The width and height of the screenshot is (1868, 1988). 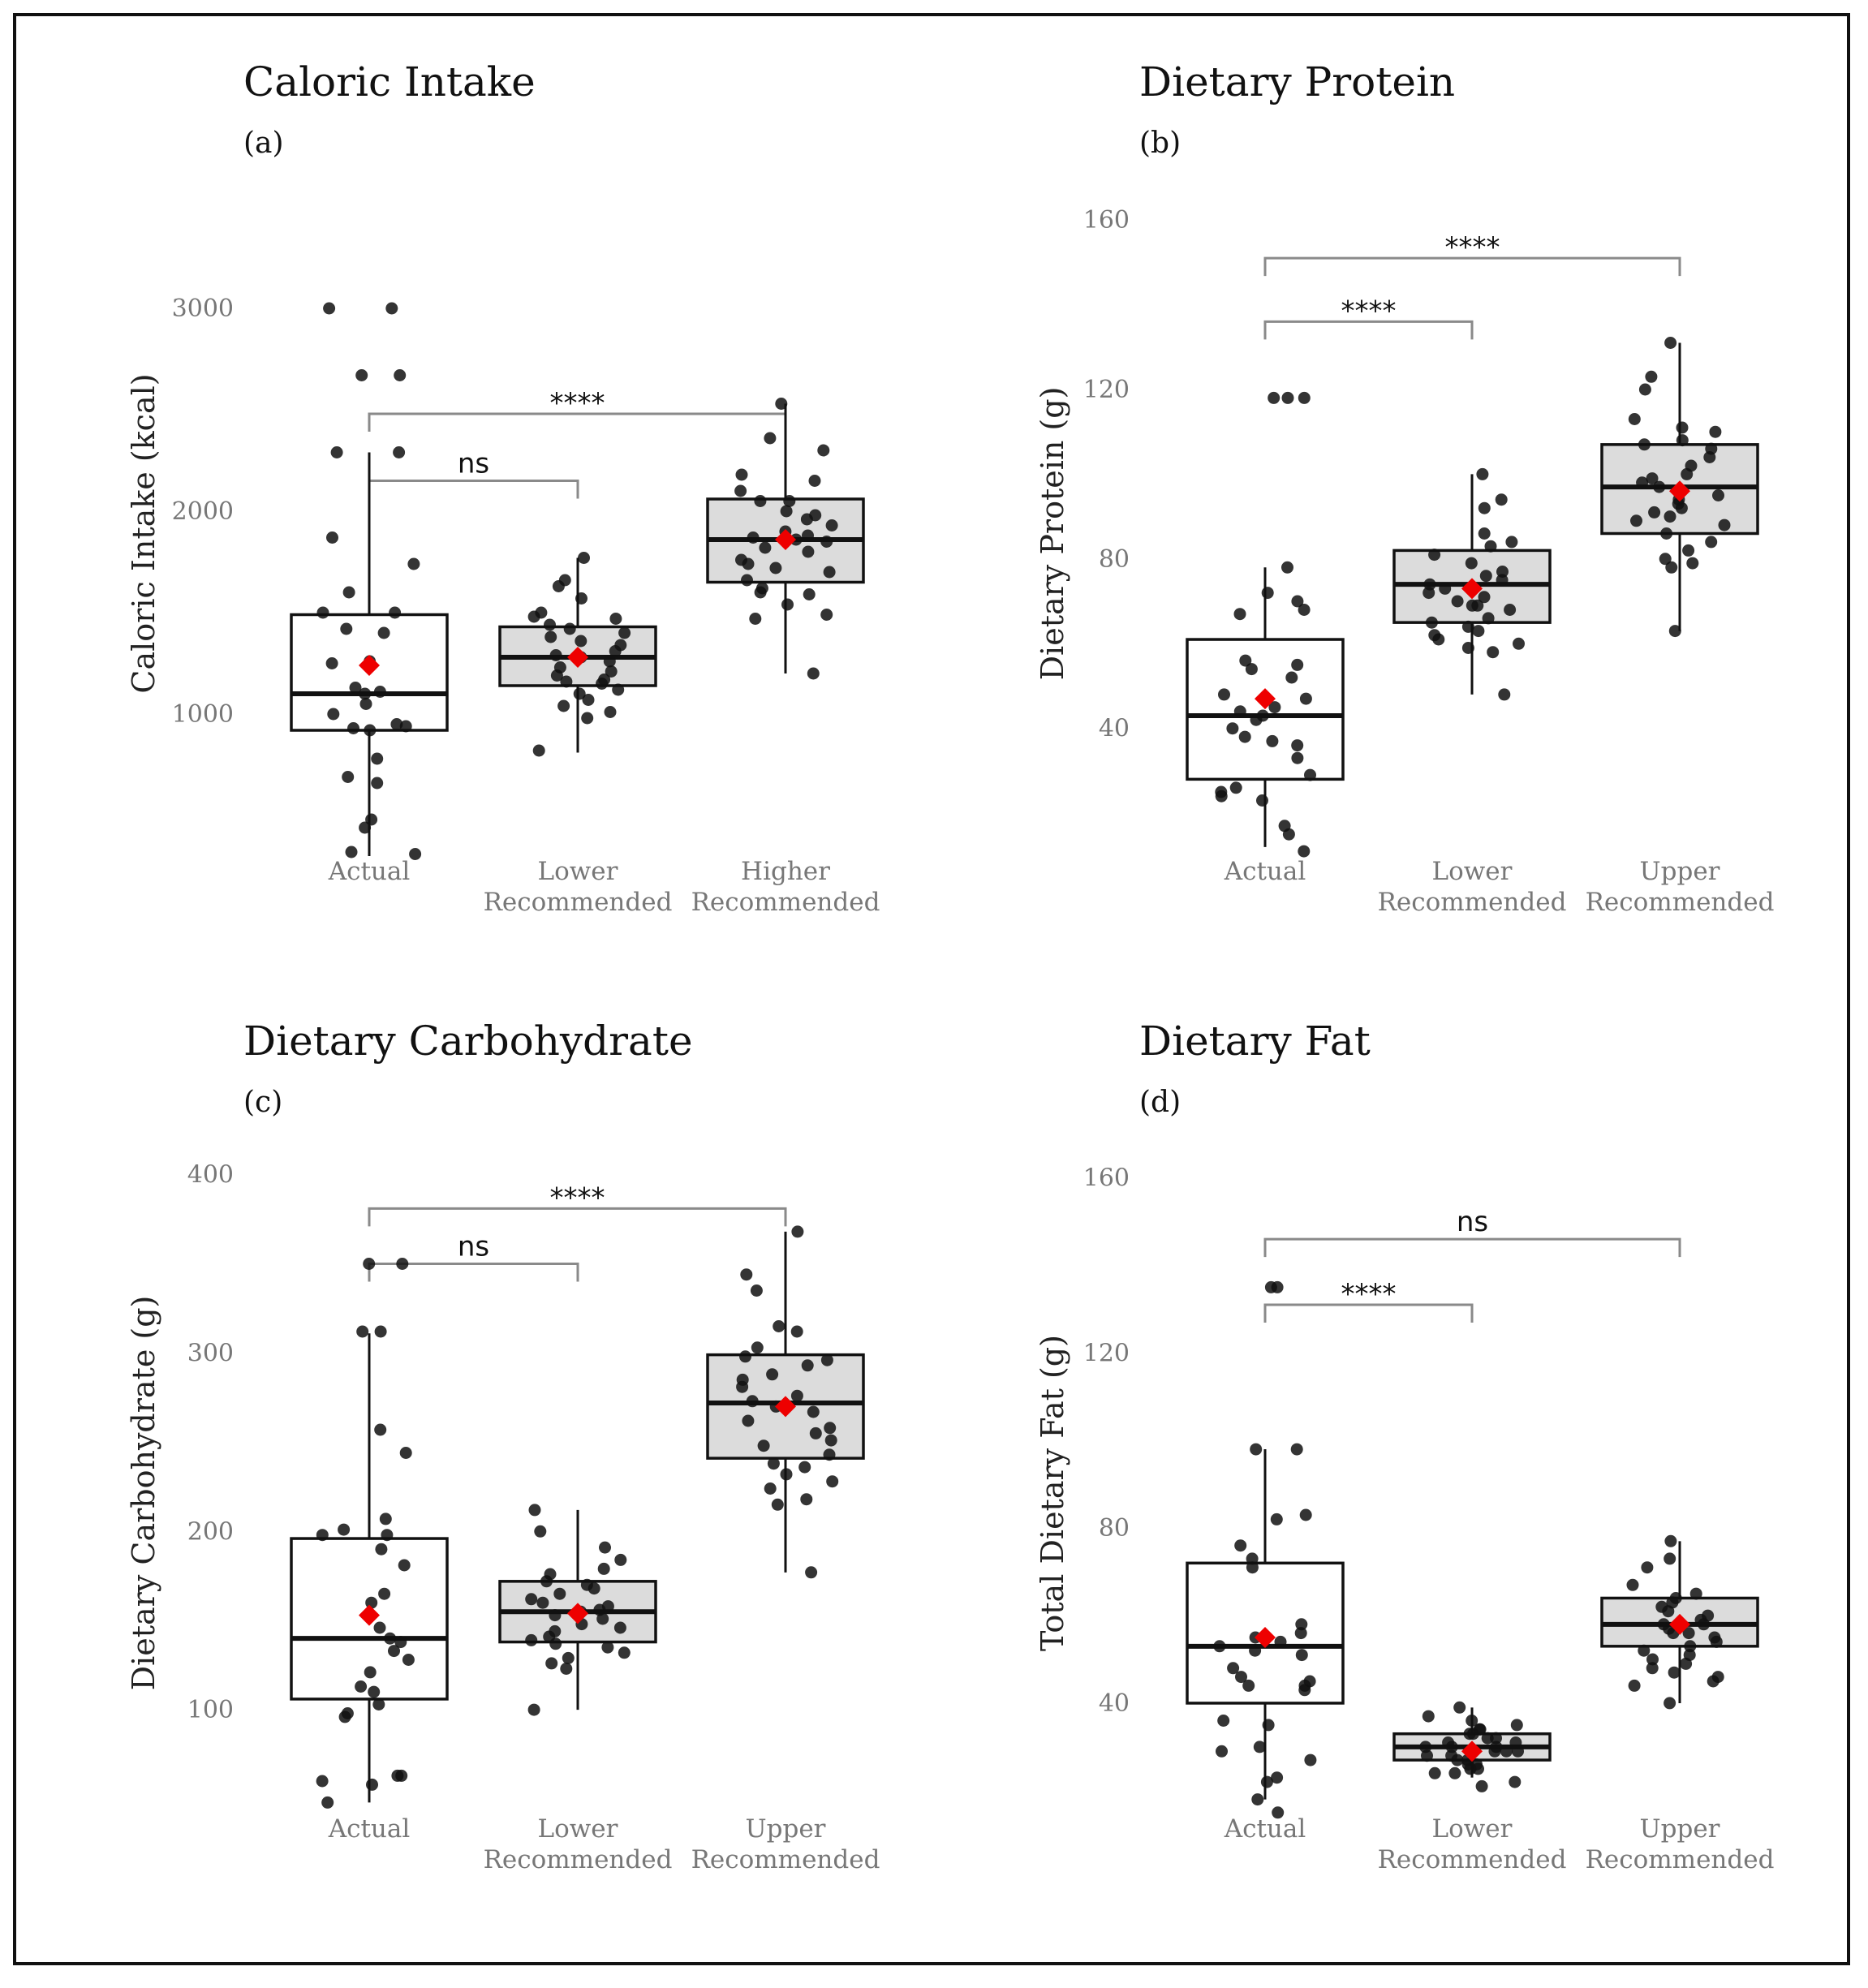 What do you see at coordinates (1297, 81) in the screenshot?
I see `panel-title: Dietary Protein` at bounding box center [1297, 81].